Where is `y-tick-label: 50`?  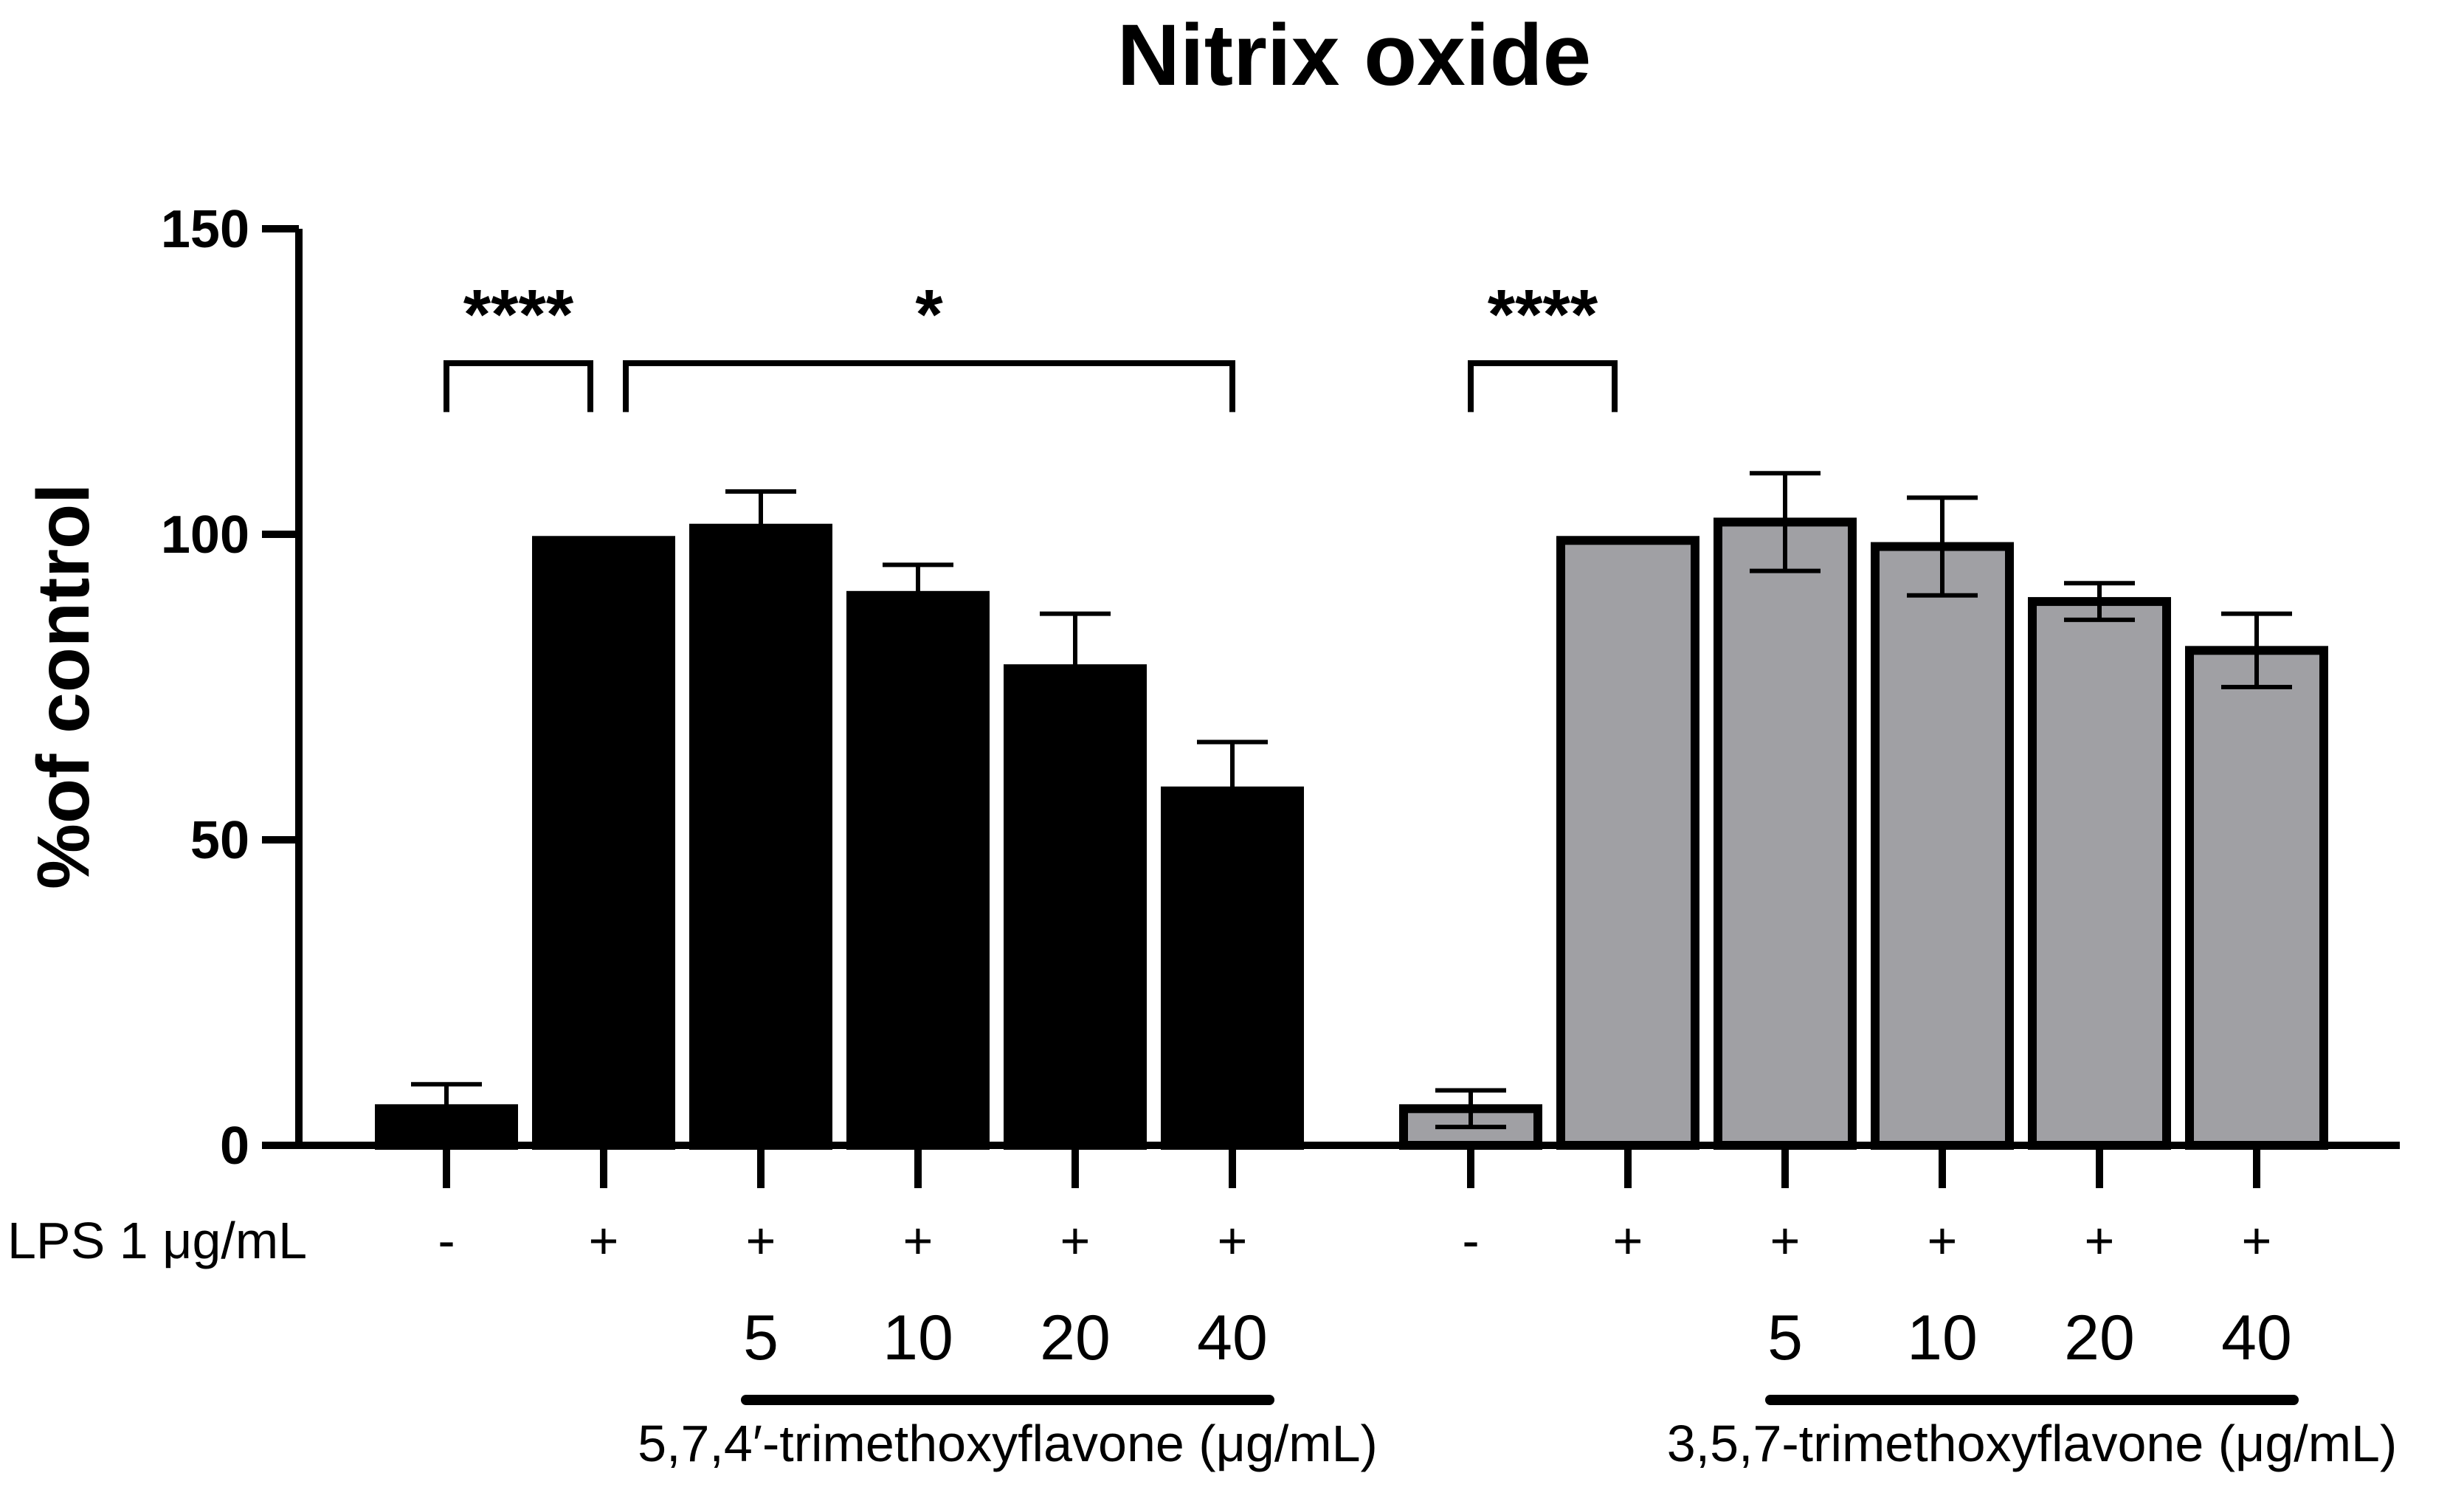 y-tick-label: 50 is located at coordinates (219, 841).